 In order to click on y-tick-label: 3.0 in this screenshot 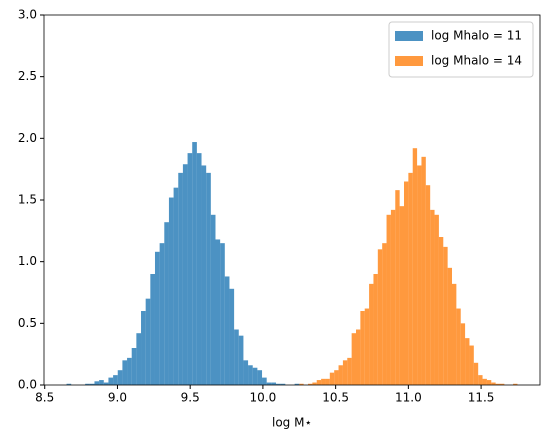, I will do `click(27, 15)`.